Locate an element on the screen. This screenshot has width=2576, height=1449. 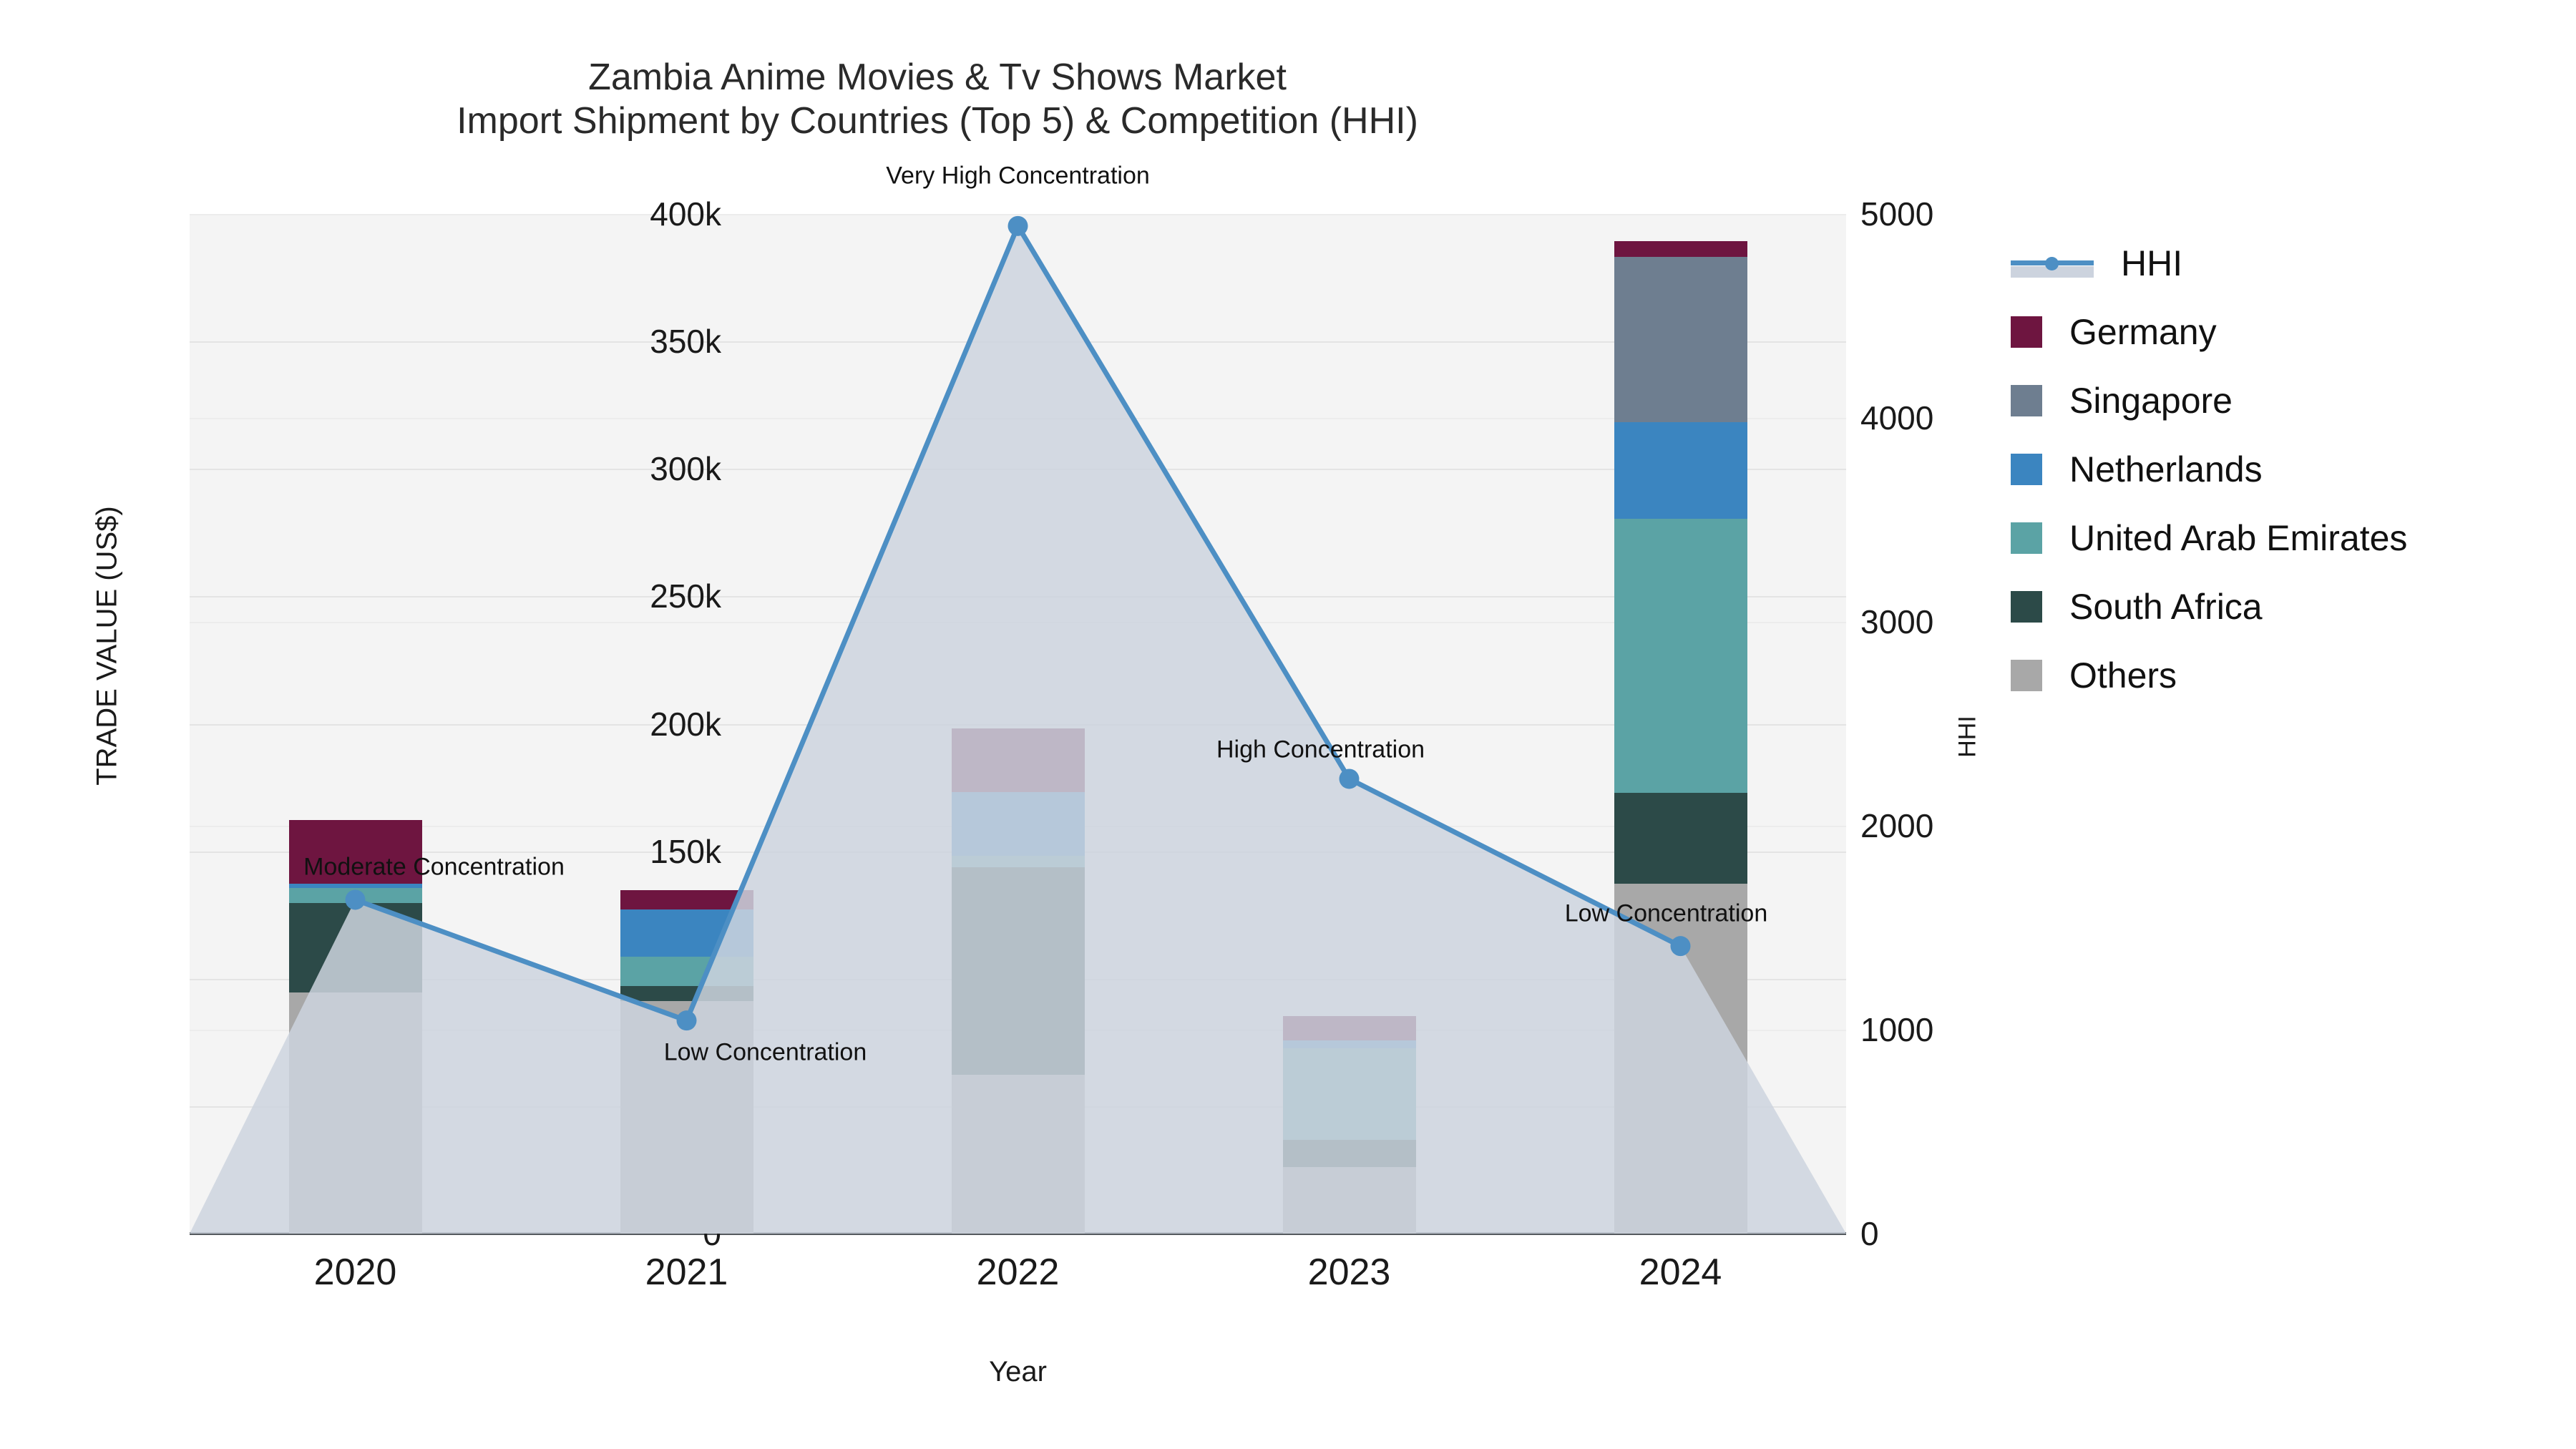
legend-item-label: Others is located at coordinates (2123, 675).